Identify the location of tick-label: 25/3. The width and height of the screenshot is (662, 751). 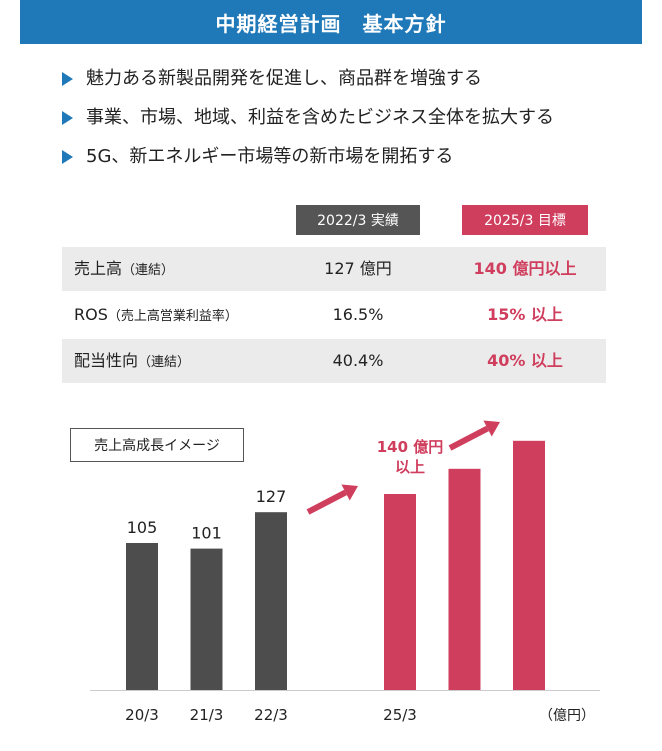
(400, 715).